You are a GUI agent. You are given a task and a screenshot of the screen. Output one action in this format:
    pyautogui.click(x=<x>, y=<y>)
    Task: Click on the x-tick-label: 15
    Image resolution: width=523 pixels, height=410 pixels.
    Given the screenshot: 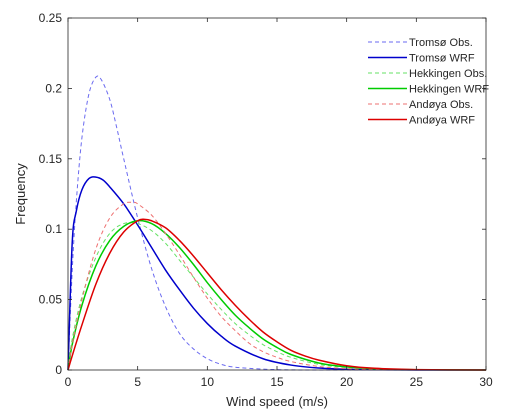 What is the action you would take?
    pyautogui.click(x=277, y=382)
    